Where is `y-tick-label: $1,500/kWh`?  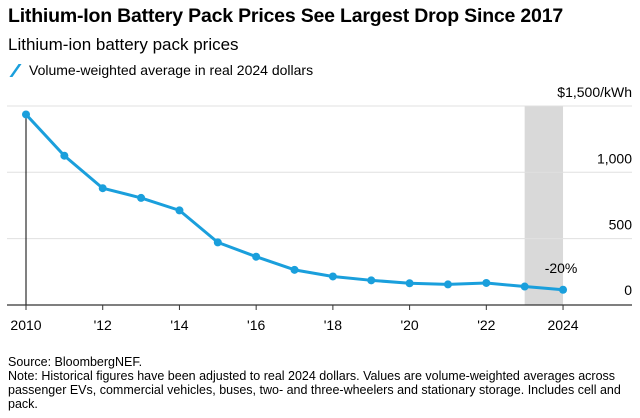 y-tick-label: $1,500/kWh is located at coordinates (594, 92).